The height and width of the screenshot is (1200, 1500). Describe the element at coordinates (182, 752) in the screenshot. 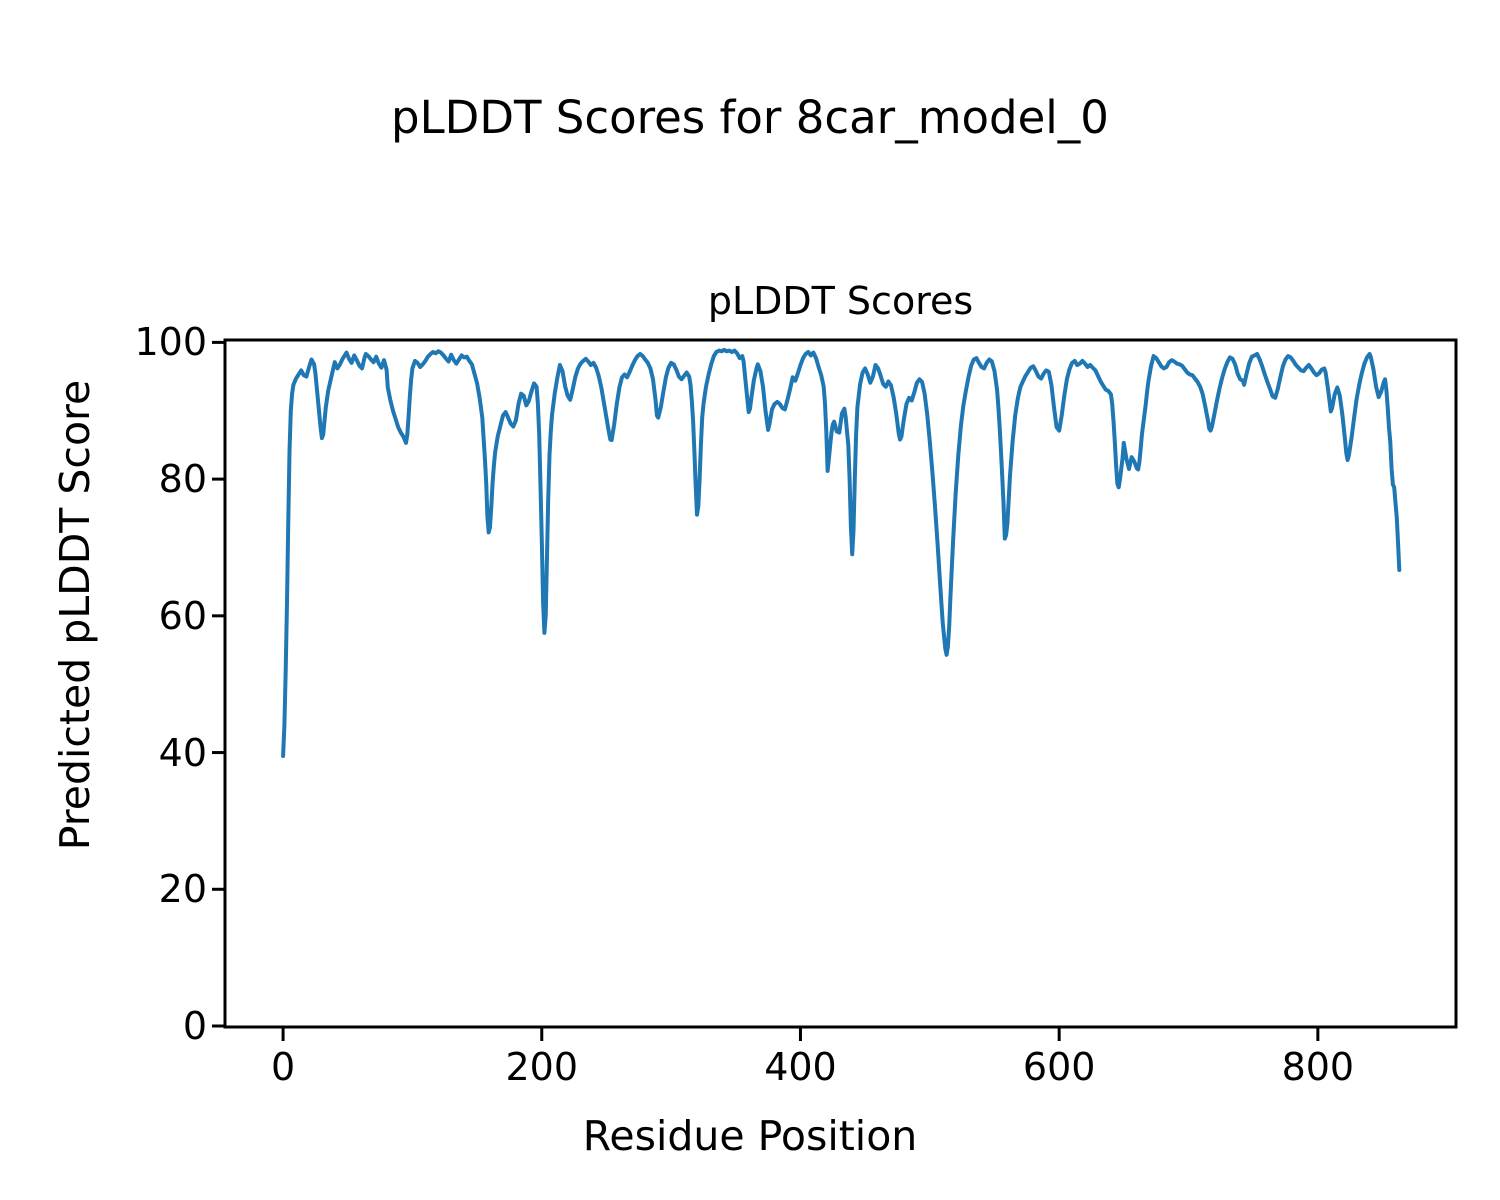

I see `y-tick-label: 40` at that location.